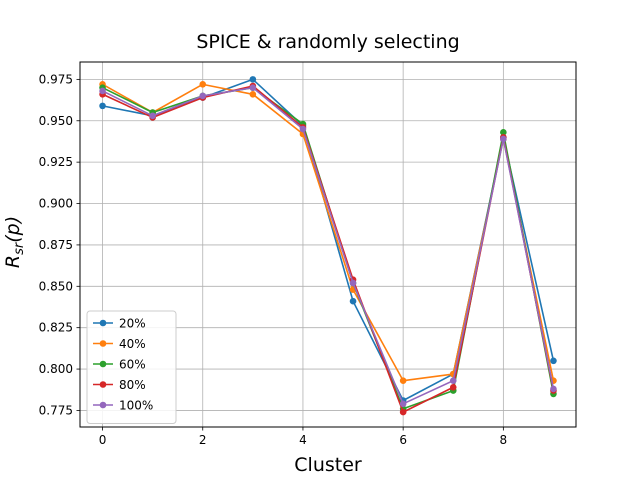 The width and height of the screenshot is (640, 480). Describe the element at coordinates (504, 440) in the screenshot. I see `x-tick-label: 8` at that location.